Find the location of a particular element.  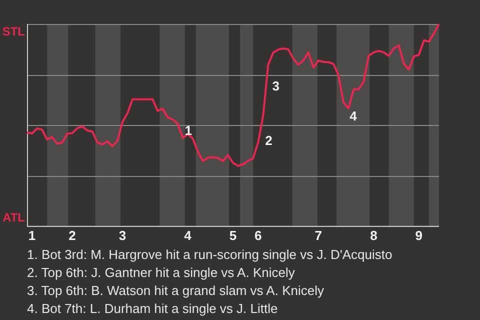

x-tick-label: 9 is located at coordinates (419, 235).